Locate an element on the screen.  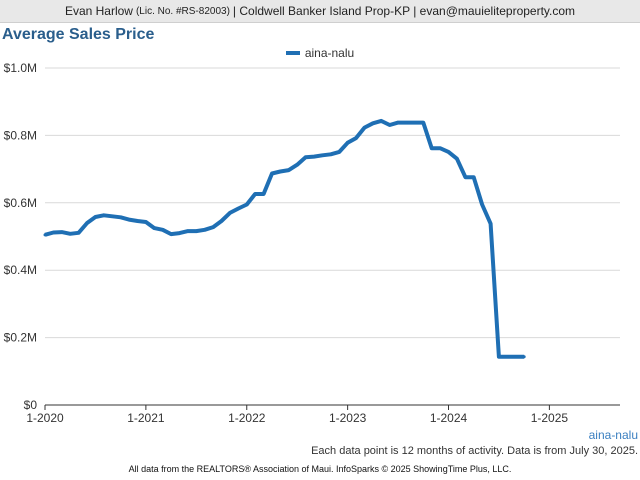
legend-swatch is located at coordinates (292, 53).